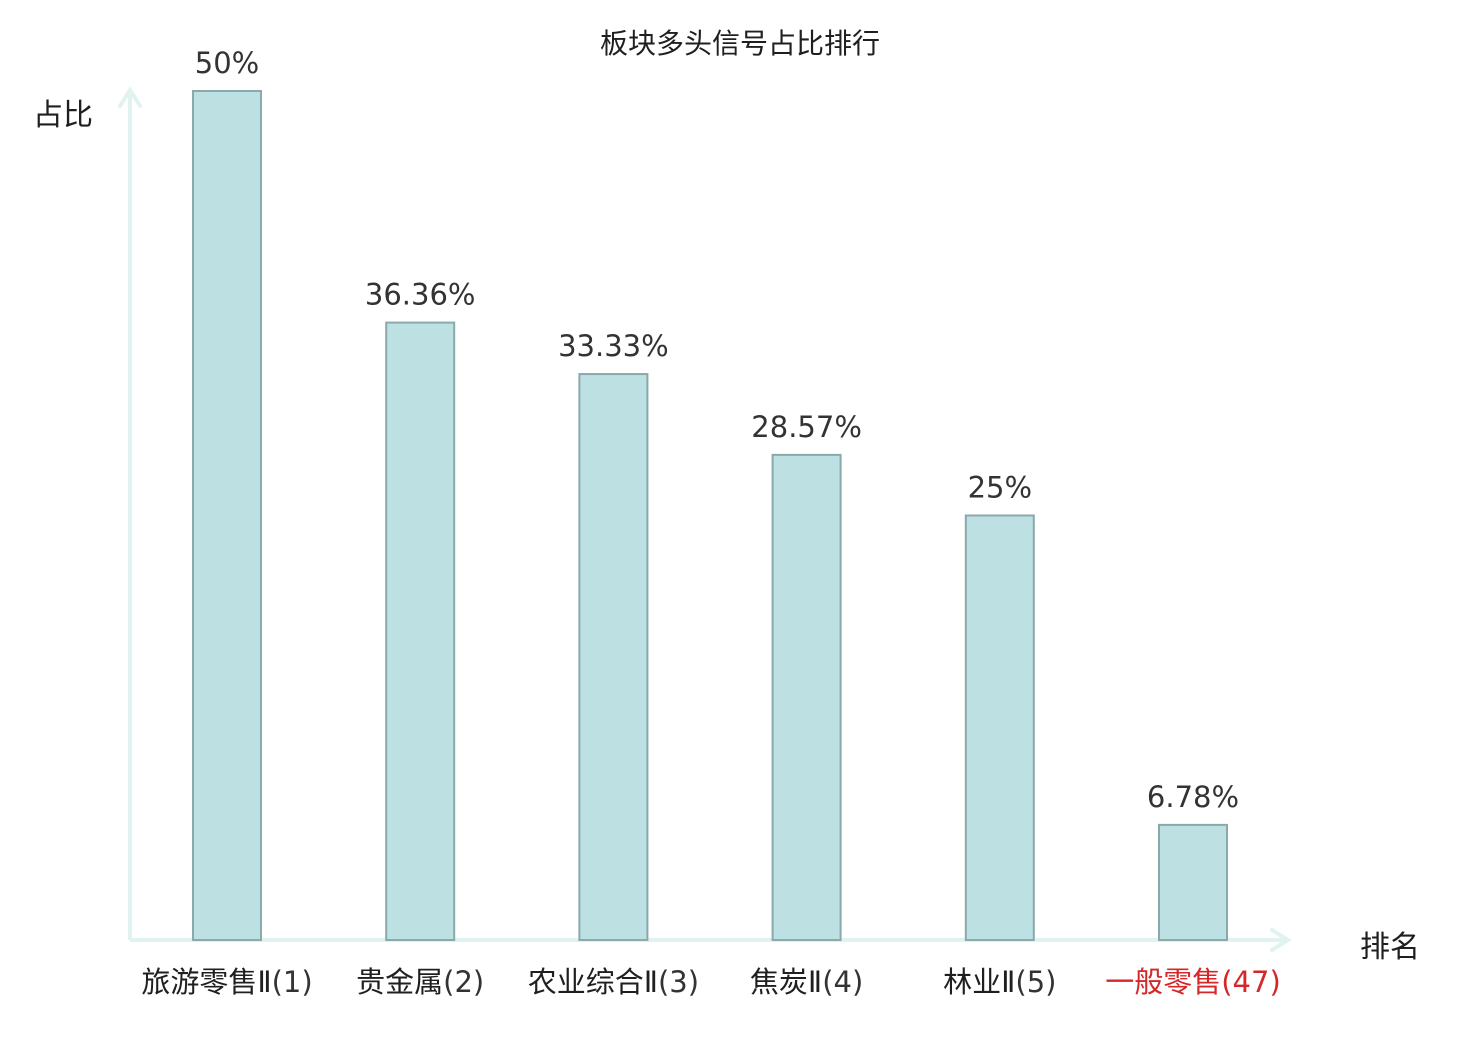 This screenshot has width=1480, height=1040. What do you see at coordinates (1193, 797) in the screenshot?
I see `data-label: 6.78%` at bounding box center [1193, 797].